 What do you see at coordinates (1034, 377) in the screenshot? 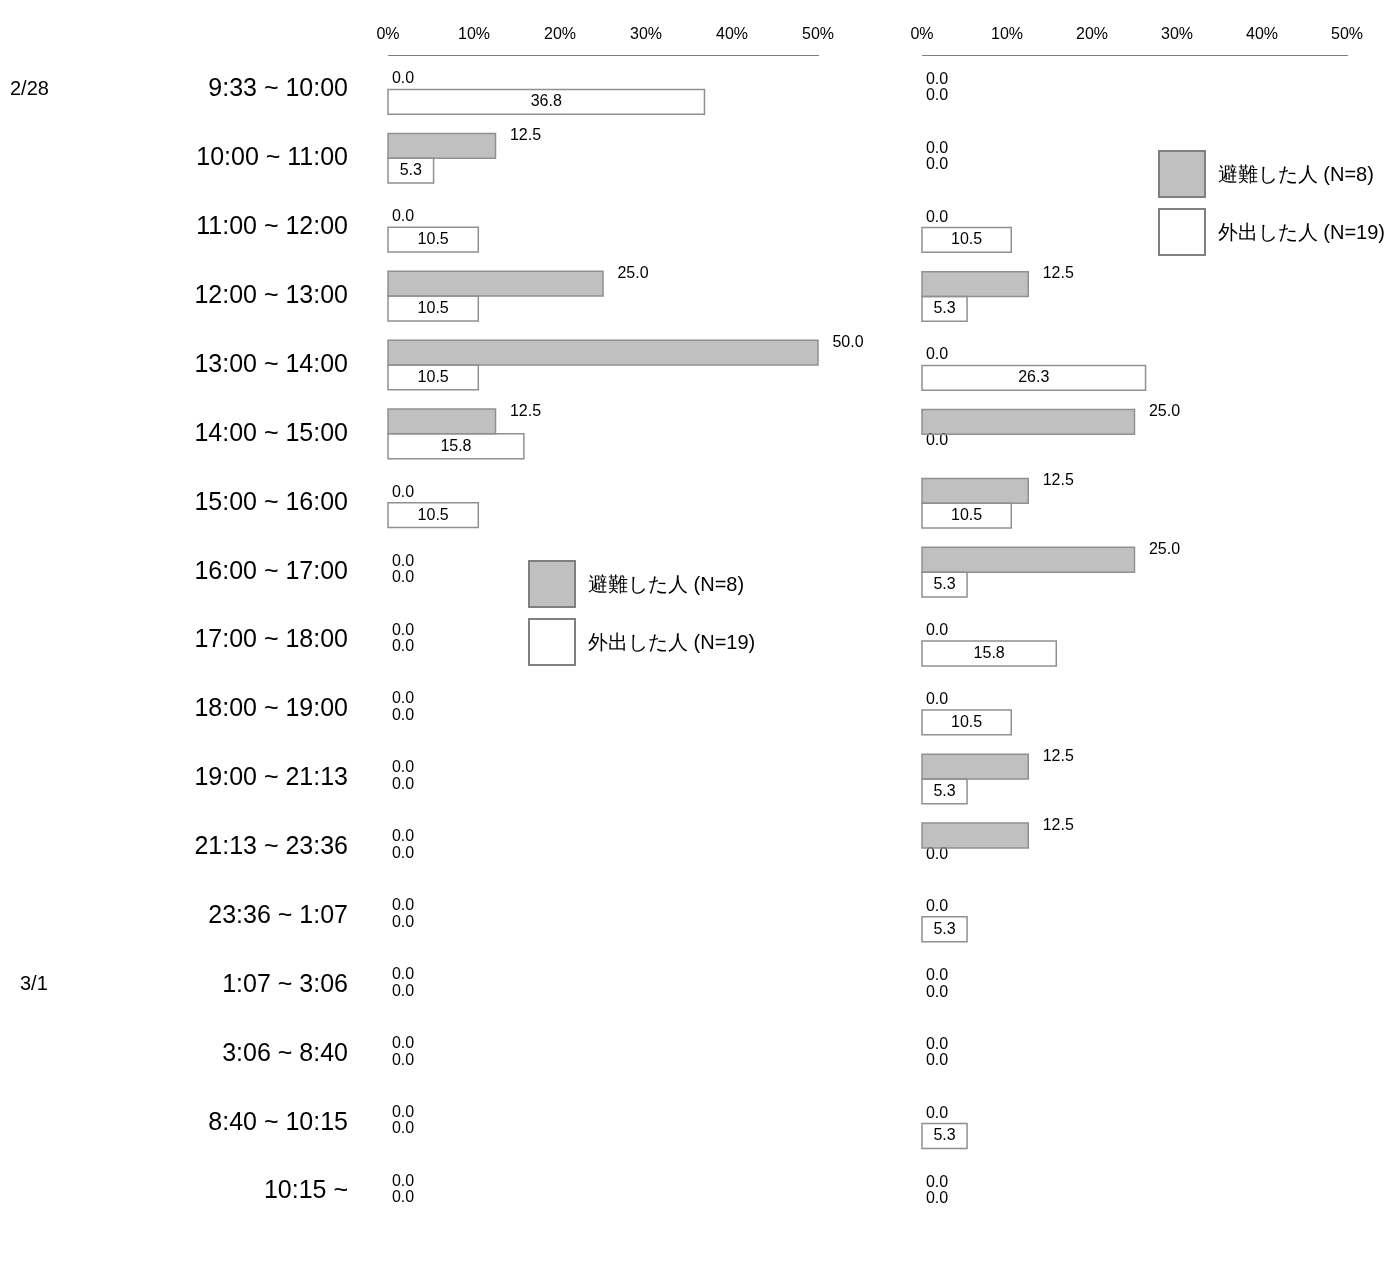
I see `data-label: 26.3` at bounding box center [1034, 377].